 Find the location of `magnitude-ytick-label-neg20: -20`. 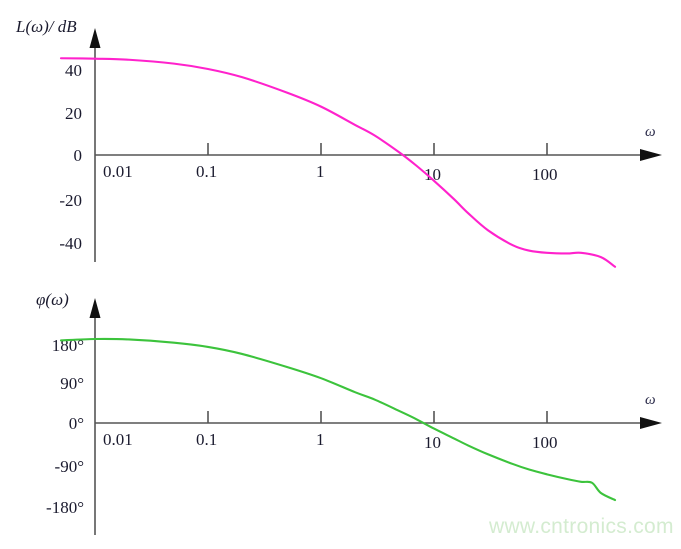

magnitude-ytick-label-neg20: -20 is located at coordinates (70, 200).